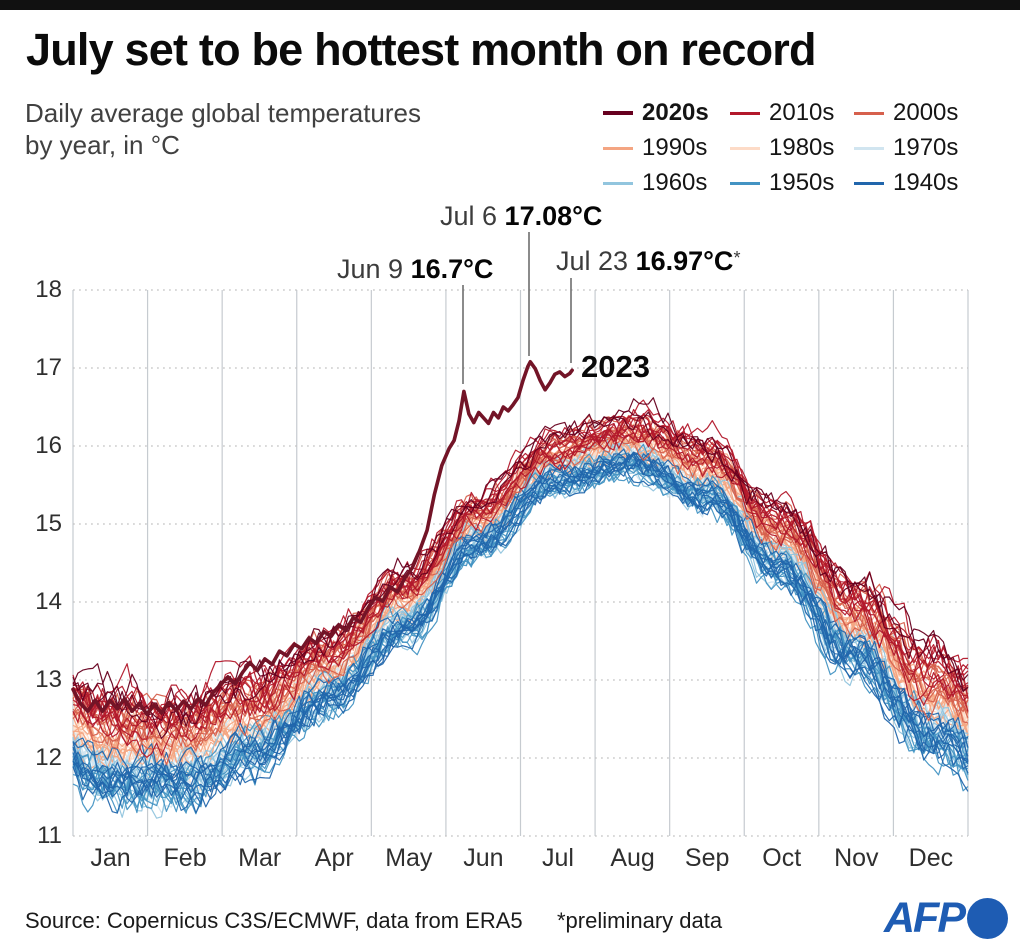 The width and height of the screenshot is (1020, 952). Describe the element at coordinates (421, 49) in the screenshot. I see `page-title: July set to be hottest month on record` at that location.